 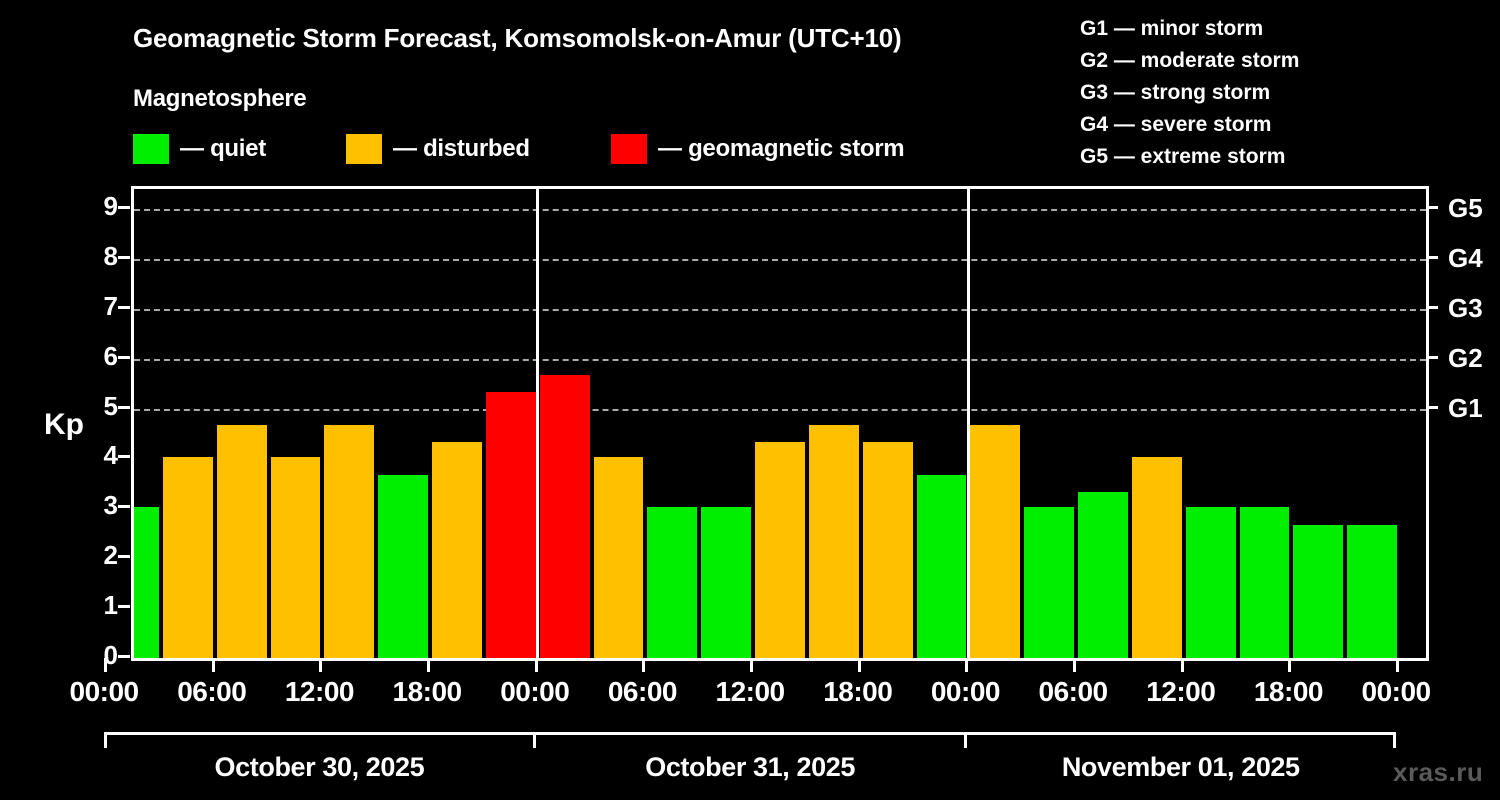 What do you see at coordinates (151, 149) in the screenshot?
I see `legend-swatch-quiet-icon` at bounding box center [151, 149].